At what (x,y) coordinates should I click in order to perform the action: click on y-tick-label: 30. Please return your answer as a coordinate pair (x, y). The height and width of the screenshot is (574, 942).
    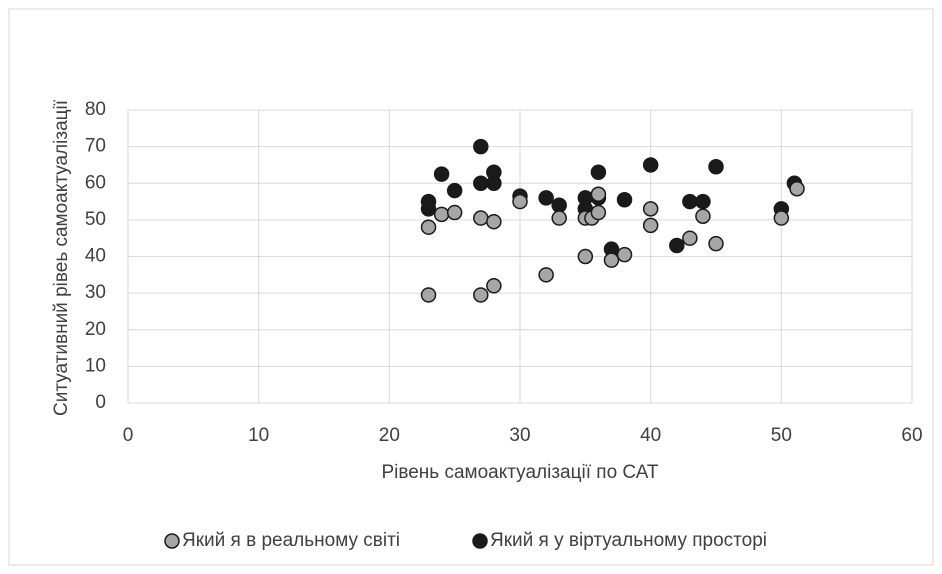
    Looking at the image, I should click on (95, 292).